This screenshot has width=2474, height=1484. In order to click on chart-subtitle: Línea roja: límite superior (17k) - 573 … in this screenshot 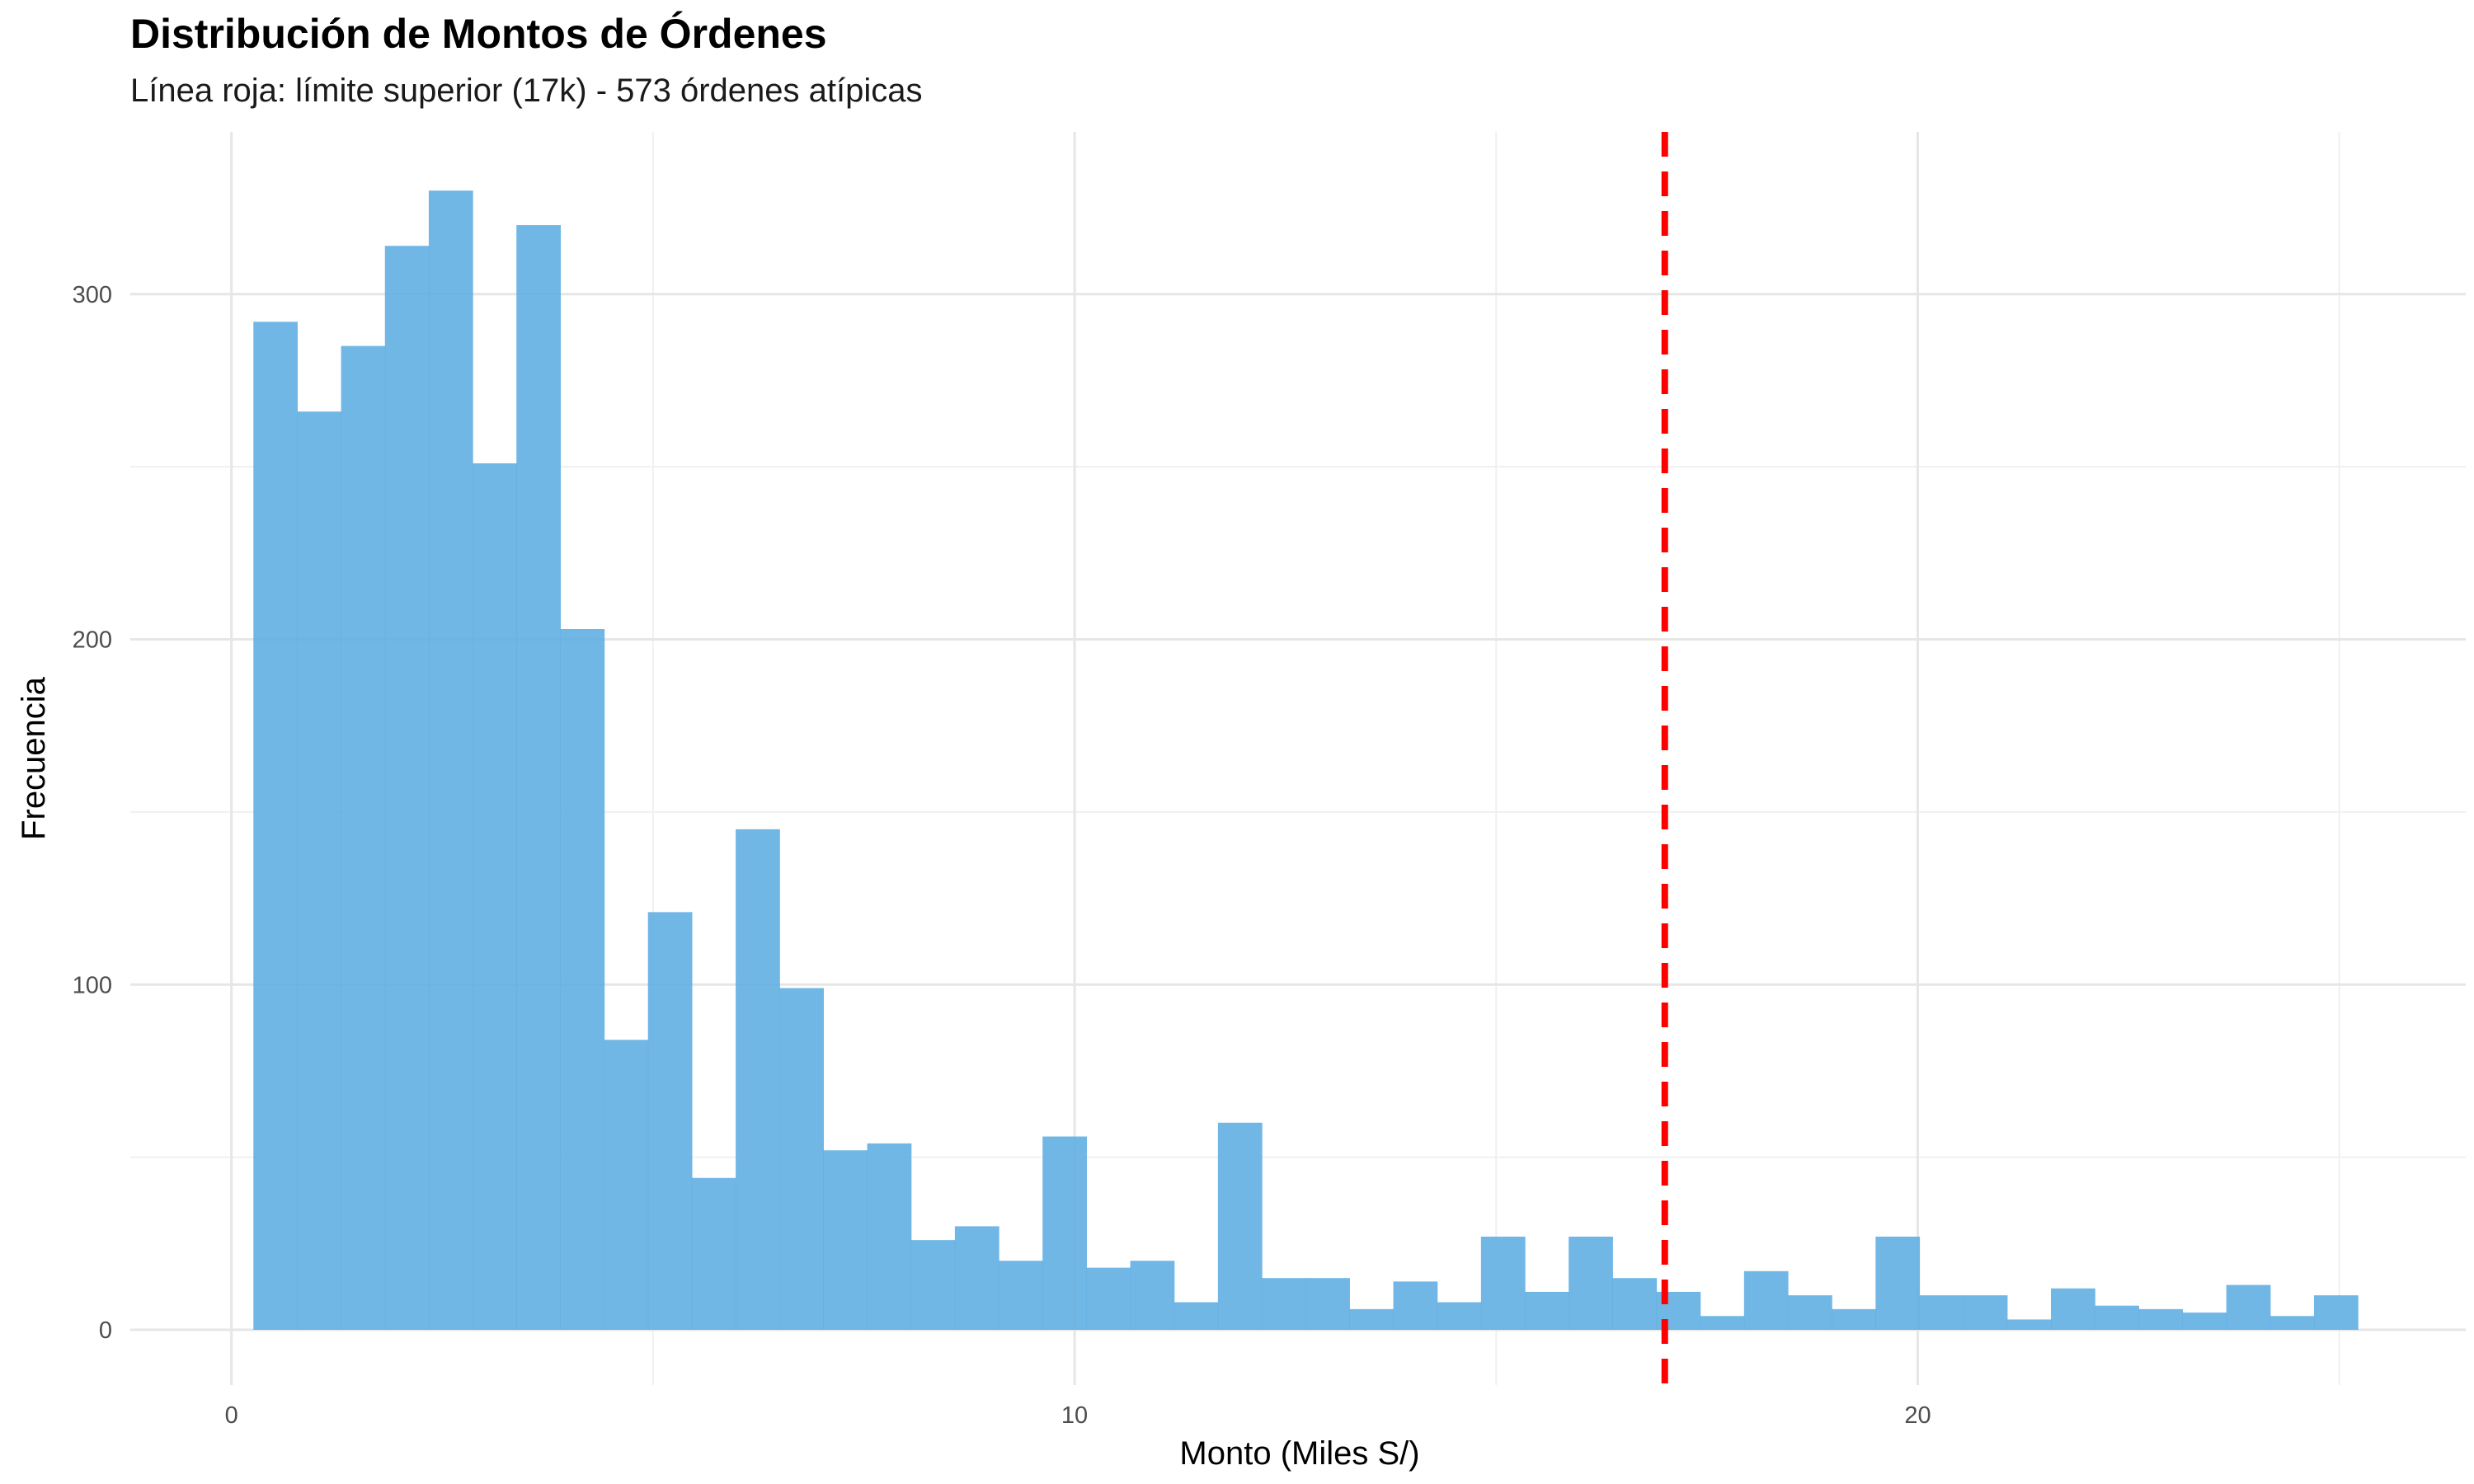, I will do `click(526, 91)`.